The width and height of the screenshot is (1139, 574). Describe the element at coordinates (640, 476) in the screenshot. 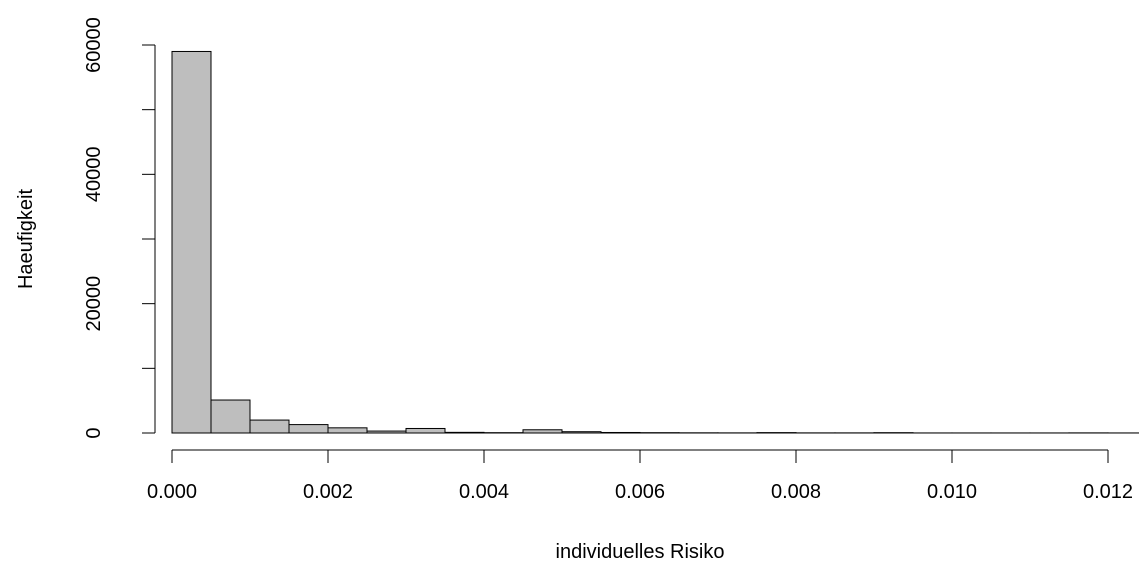

I see `x-axis: 0.000 0.002 0.004 0.006 0.008 0.010 0.012` at that location.